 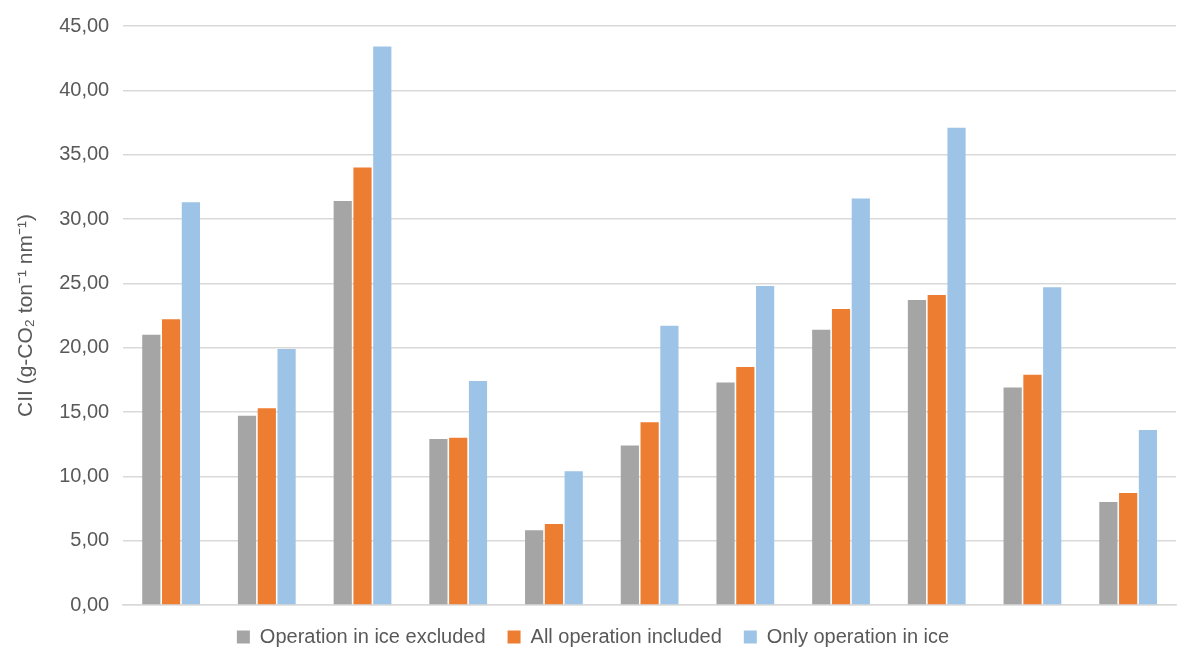 What do you see at coordinates (84, 24) in the screenshot?
I see `y-tick-label: 45,00` at bounding box center [84, 24].